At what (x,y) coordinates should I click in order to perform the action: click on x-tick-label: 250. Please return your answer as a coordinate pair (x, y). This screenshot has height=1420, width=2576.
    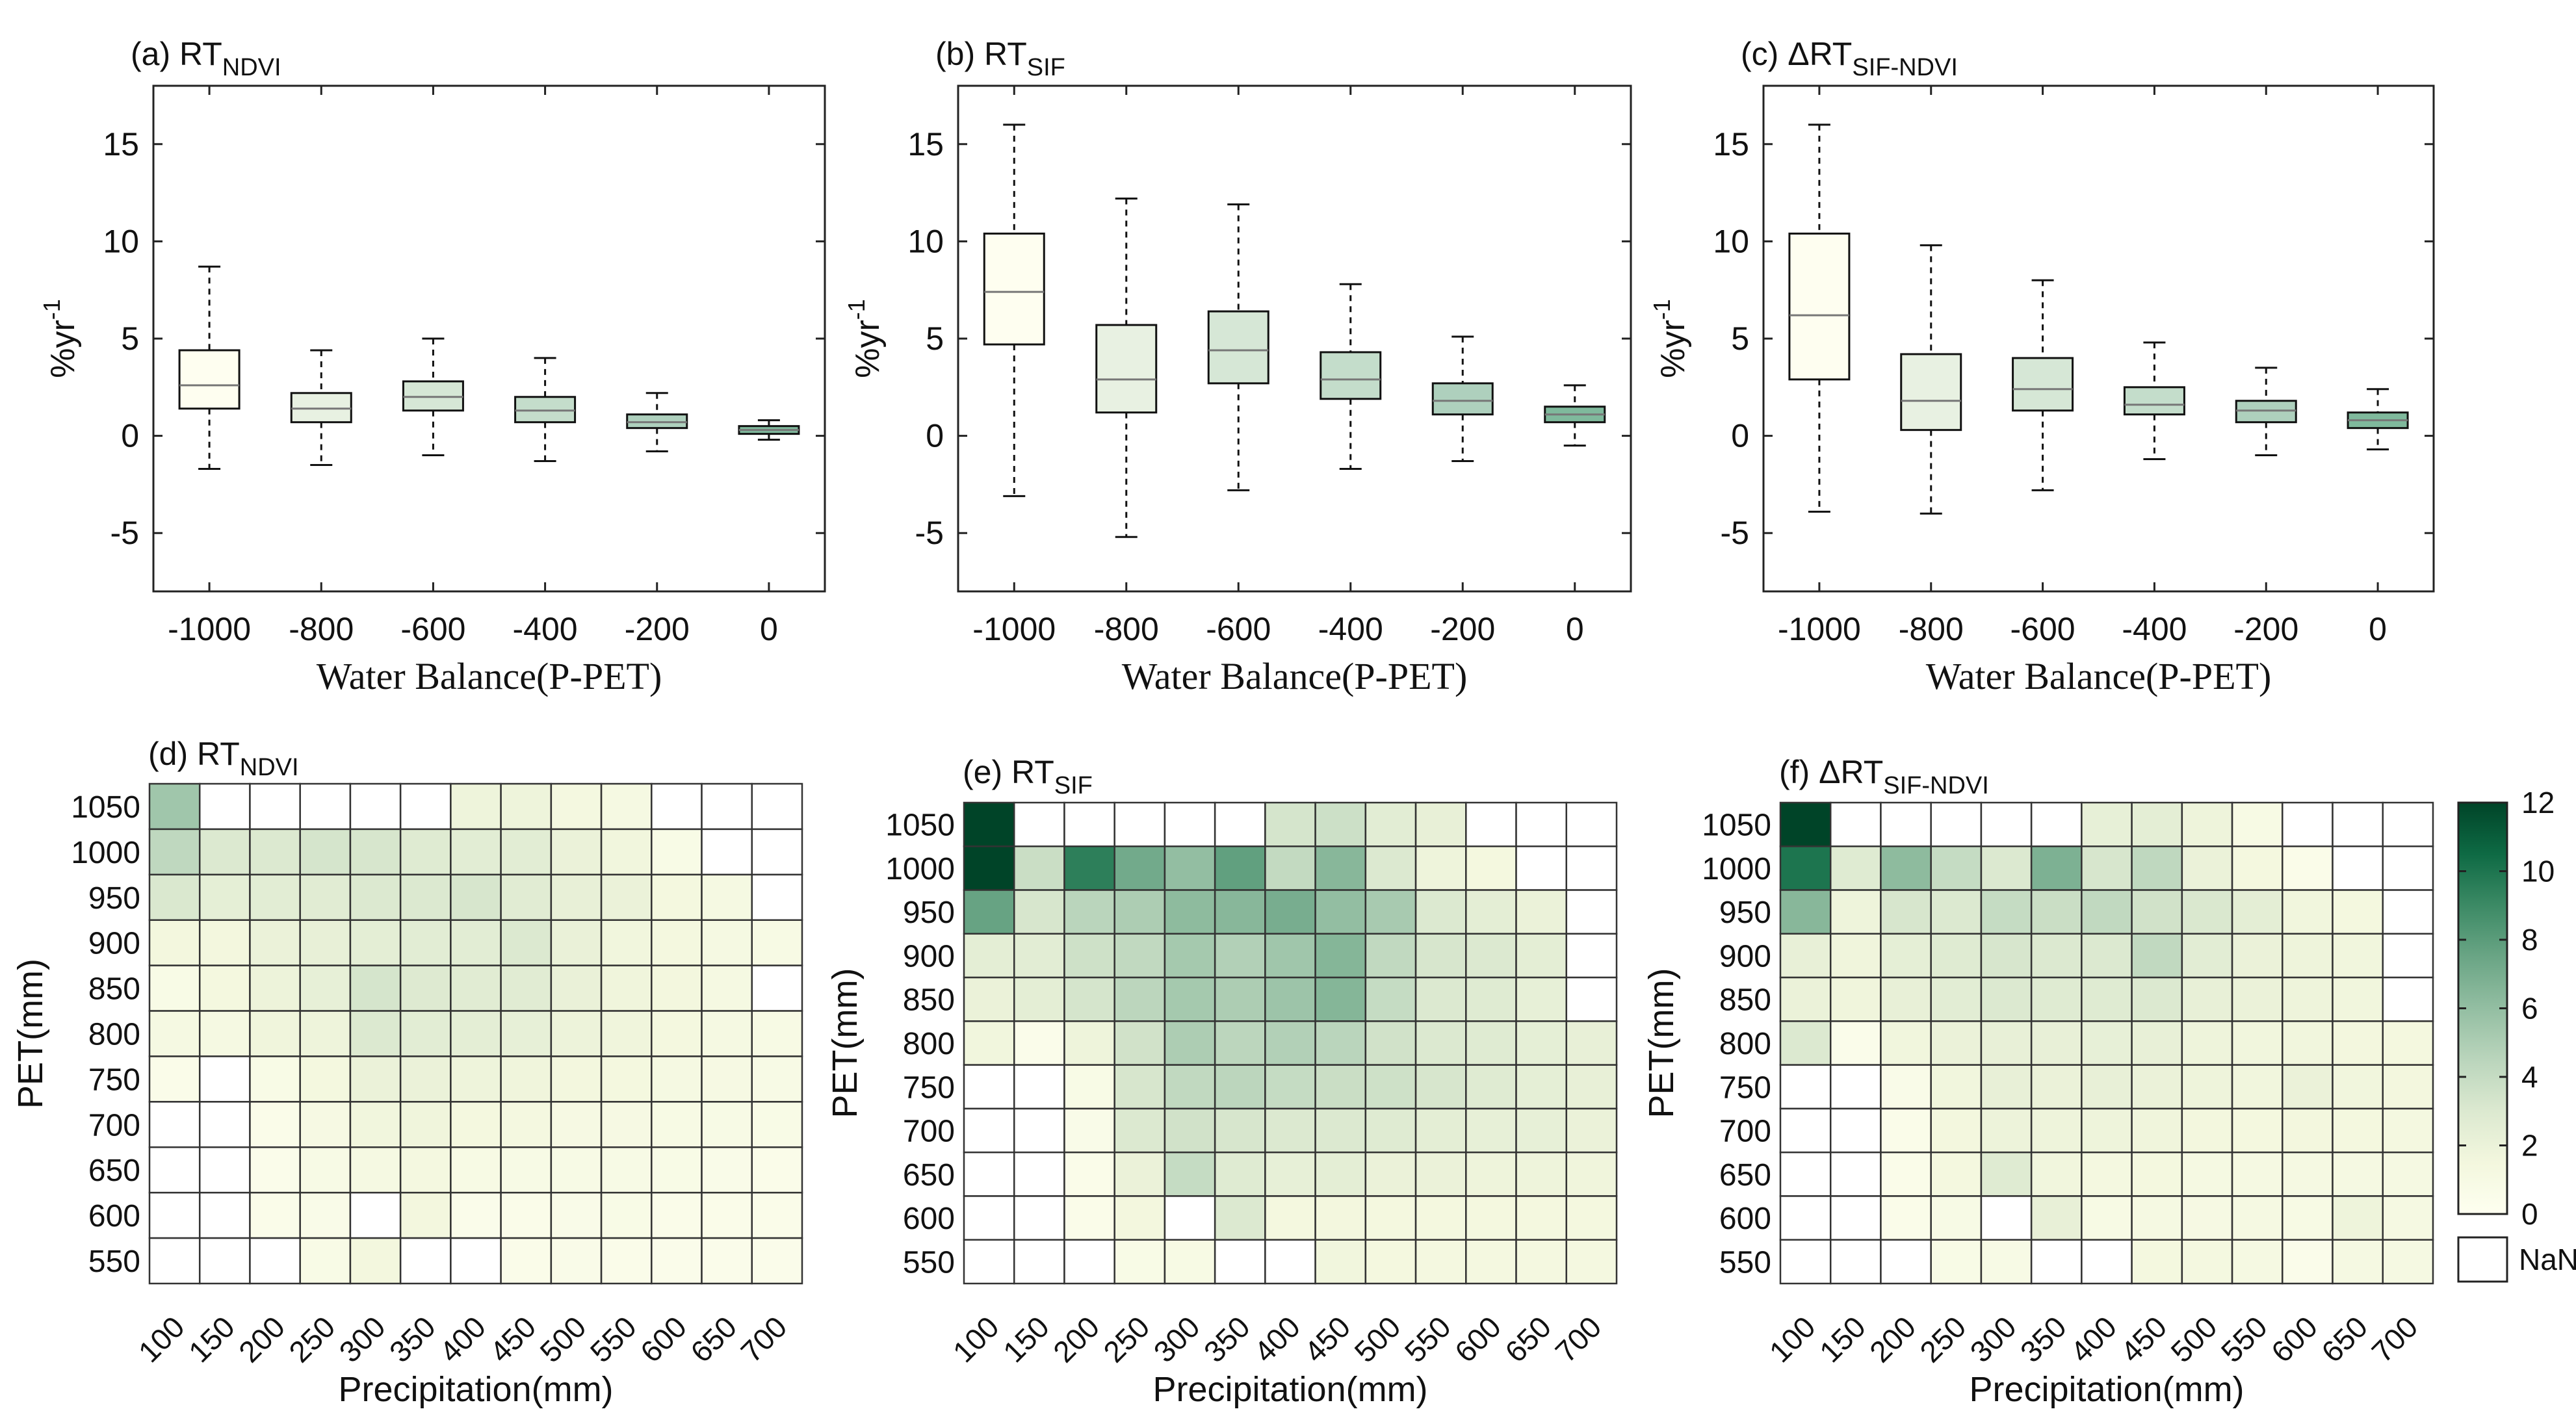
    Looking at the image, I should click on (311, 1340).